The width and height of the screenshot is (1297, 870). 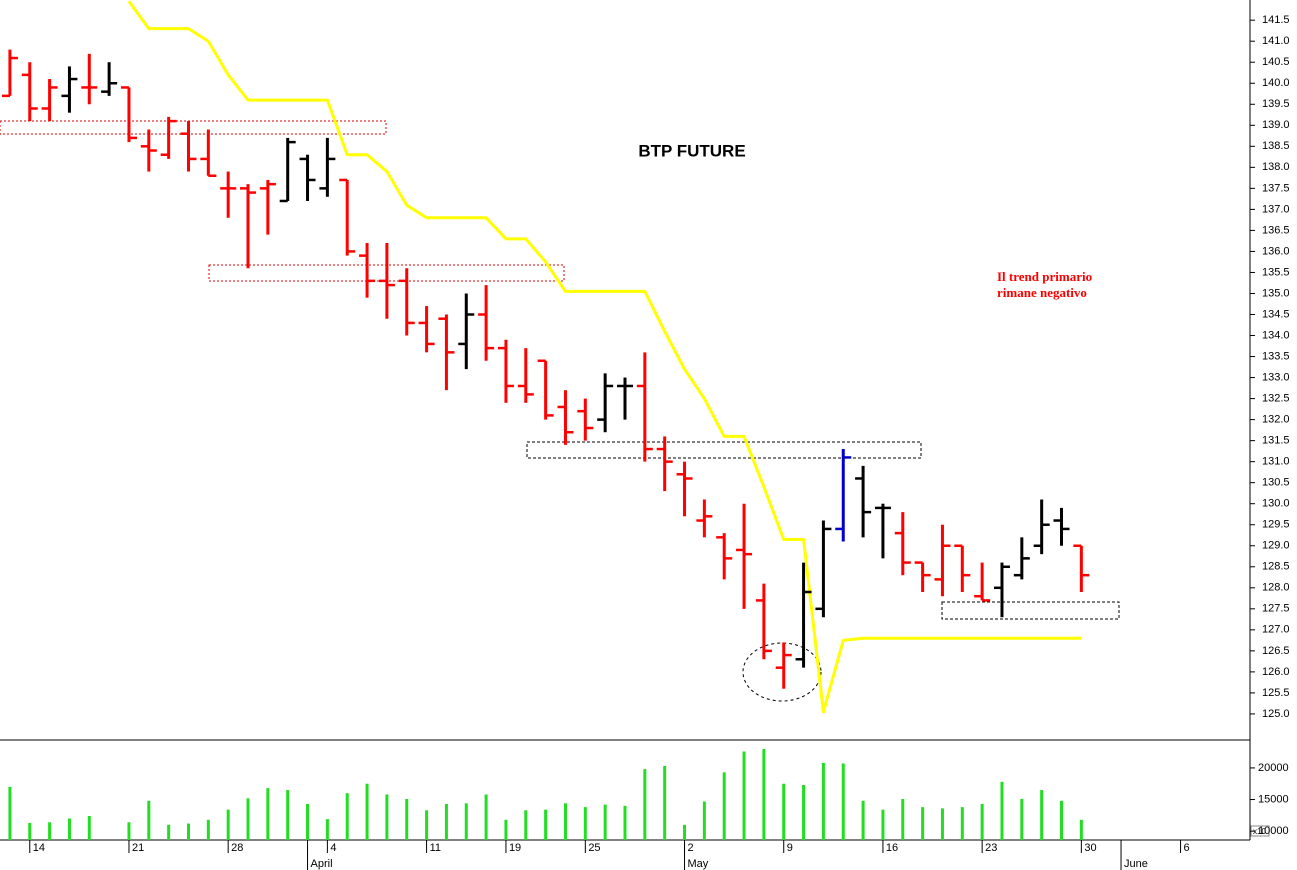 What do you see at coordinates (138, 848) in the screenshot?
I see `x-tick-label: 21` at bounding box center [138, 848].